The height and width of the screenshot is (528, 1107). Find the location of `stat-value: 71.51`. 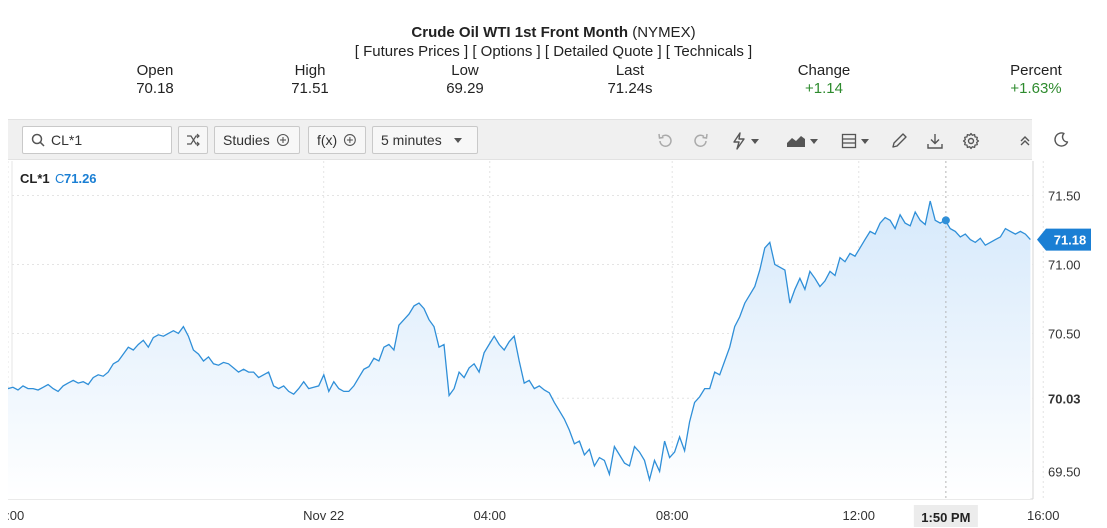

stat-value: 71.51 is located at coordinates (310, 88).